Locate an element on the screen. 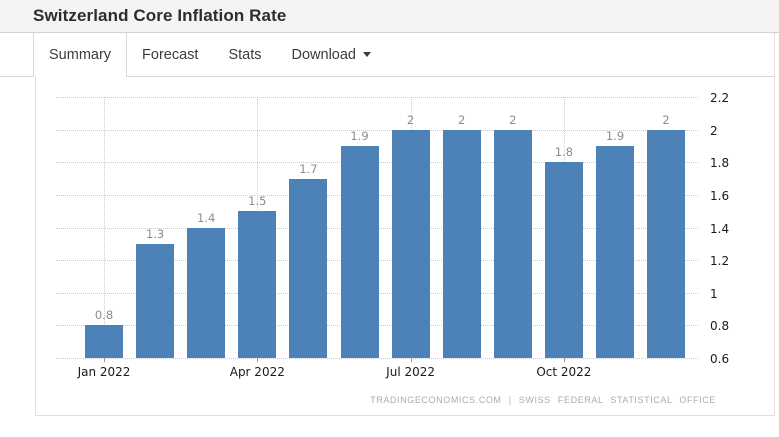  tab-download: Download is located at coordinates (332, 54).